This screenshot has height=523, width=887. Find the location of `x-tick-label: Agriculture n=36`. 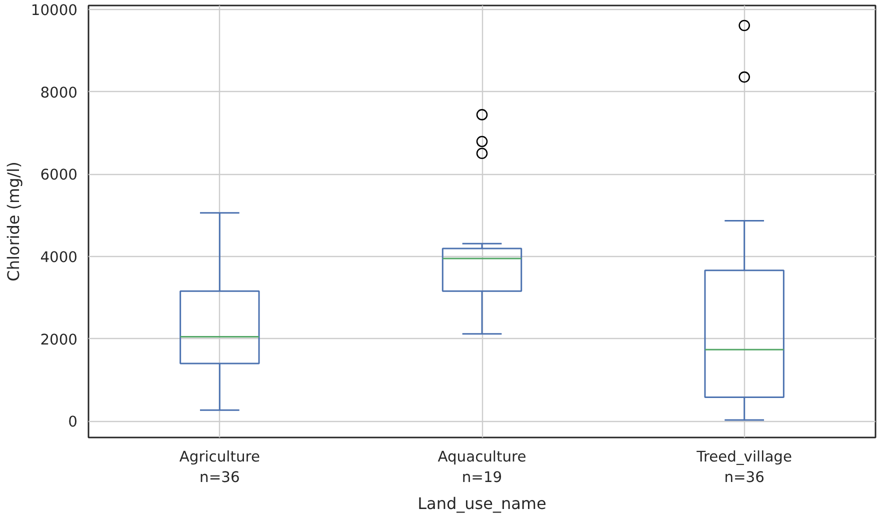

x-tick-label: Agriculture n=36 is located at coordinates (219, 467).